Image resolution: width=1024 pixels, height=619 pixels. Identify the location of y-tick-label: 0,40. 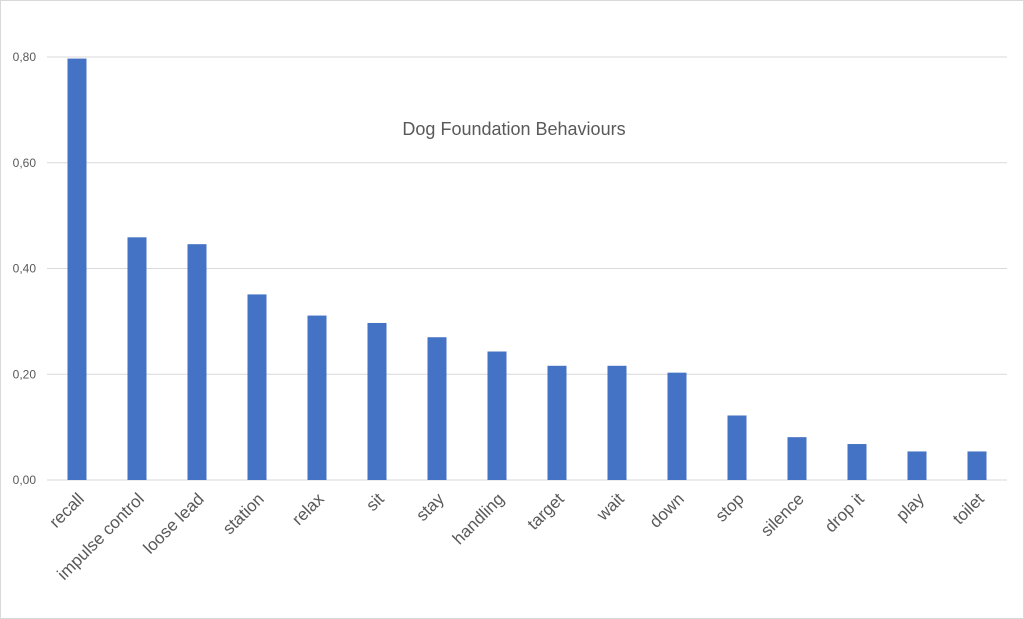
(25, 269).